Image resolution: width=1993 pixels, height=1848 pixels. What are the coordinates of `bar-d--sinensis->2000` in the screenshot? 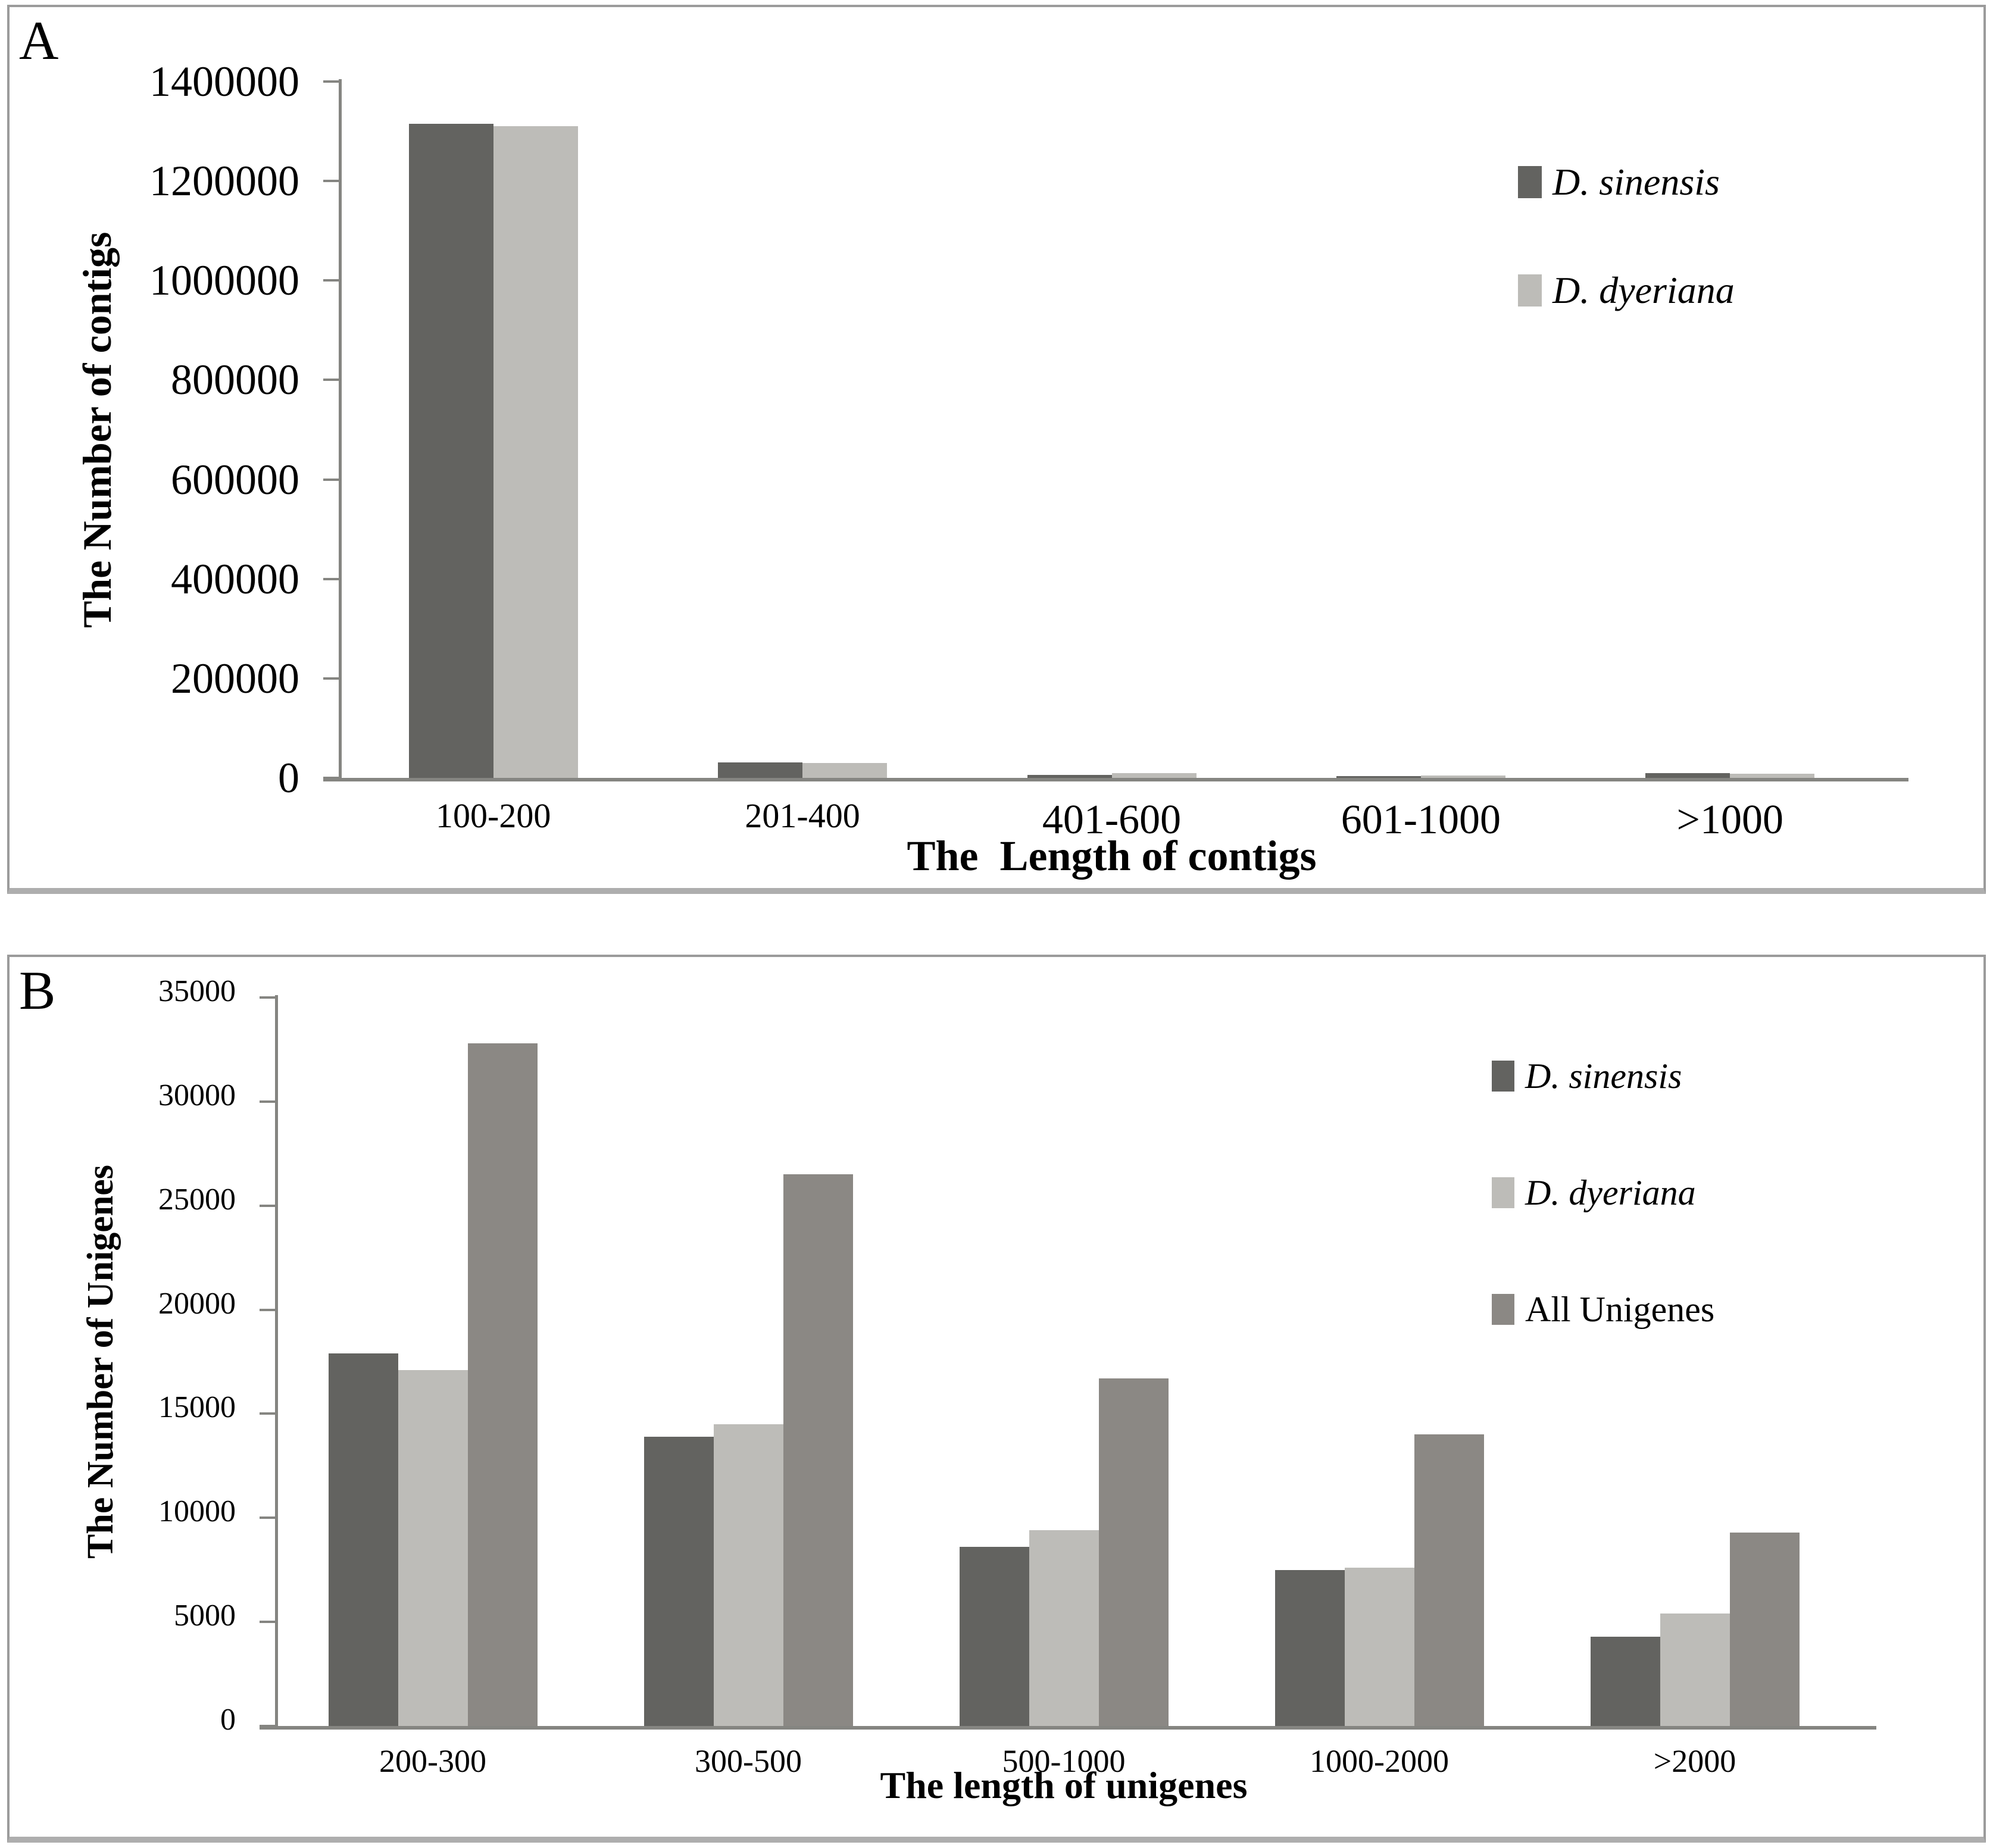 It's located at (1625, 1681).